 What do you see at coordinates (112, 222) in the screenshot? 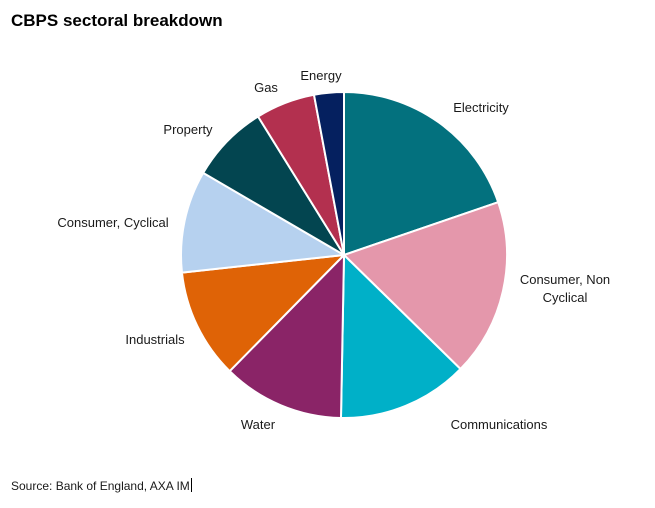
I see `slice-label-consumer-cyclical: Consumer, Cyclical` at bounding box center [112, 222].